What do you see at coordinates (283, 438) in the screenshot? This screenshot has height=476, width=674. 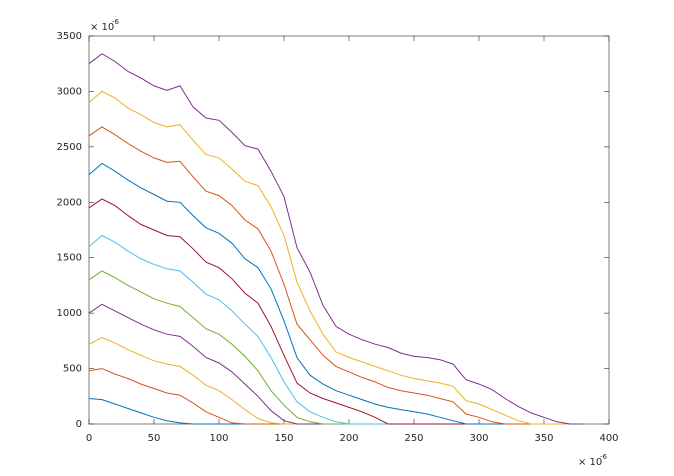 I see `x-tick-label: 150` at bounding box center [283, 438].